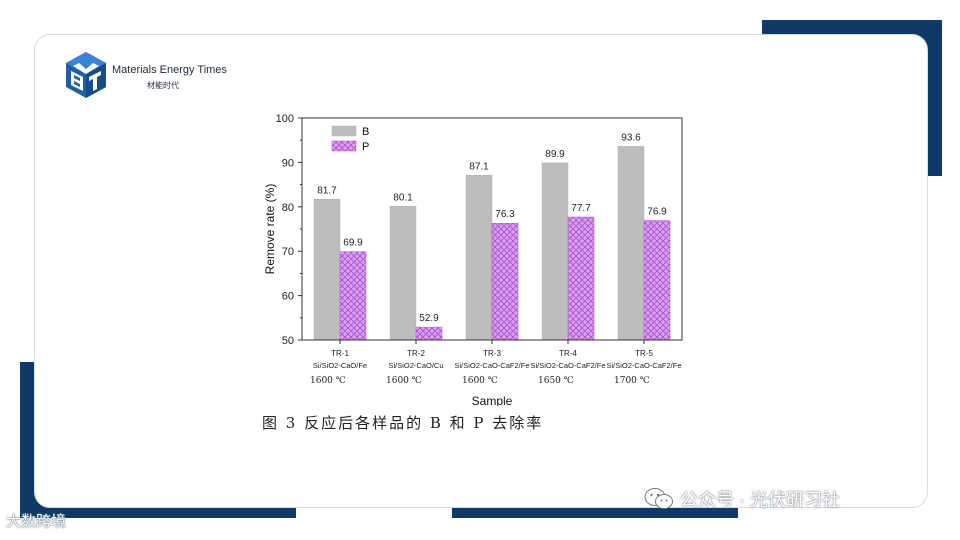 The height and width of the screenshot is (540, 960). Describe the element at coordinates (492, 353) in the screenshot. I see `x-tick-label-tr-3: TR-3` at that location.